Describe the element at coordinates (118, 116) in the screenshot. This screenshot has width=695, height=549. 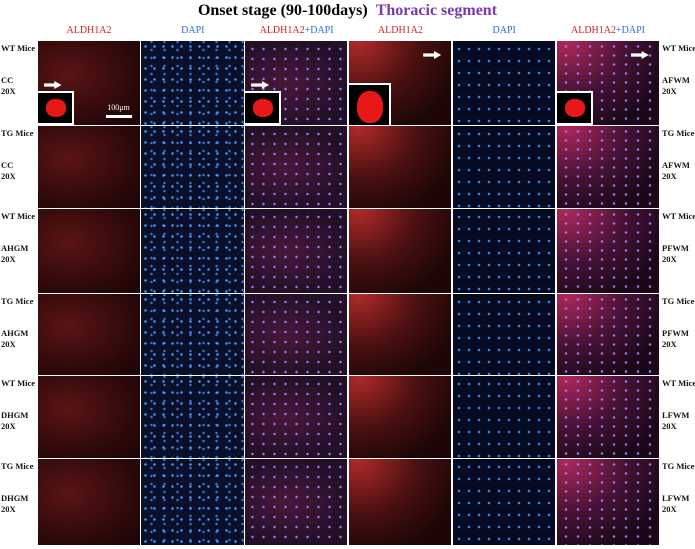
I see `scale-bar` at that location.